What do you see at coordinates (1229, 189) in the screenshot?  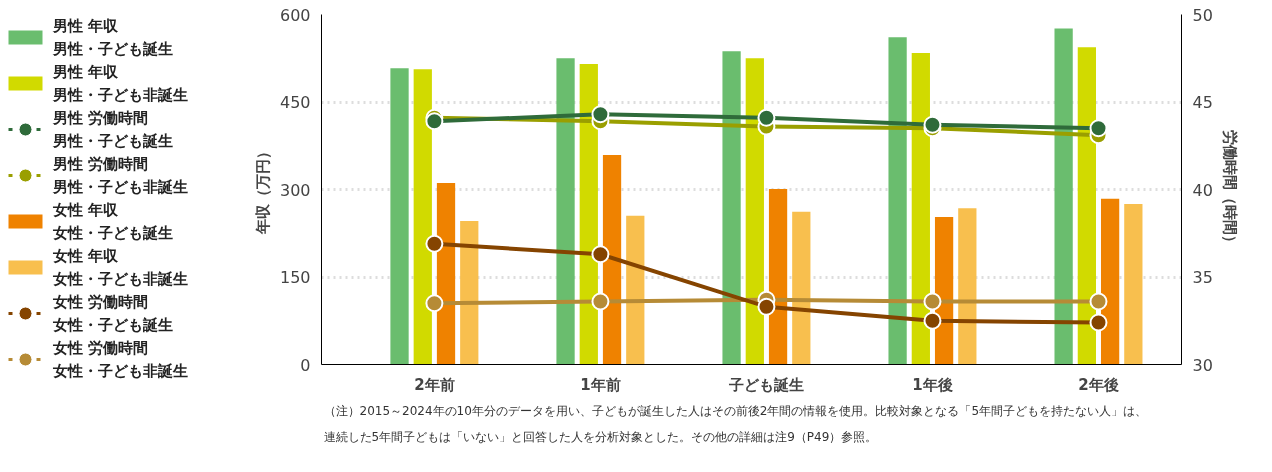 I see `y2-axis-title: 労働時間（時間）` at bounding box center [1229, 189].